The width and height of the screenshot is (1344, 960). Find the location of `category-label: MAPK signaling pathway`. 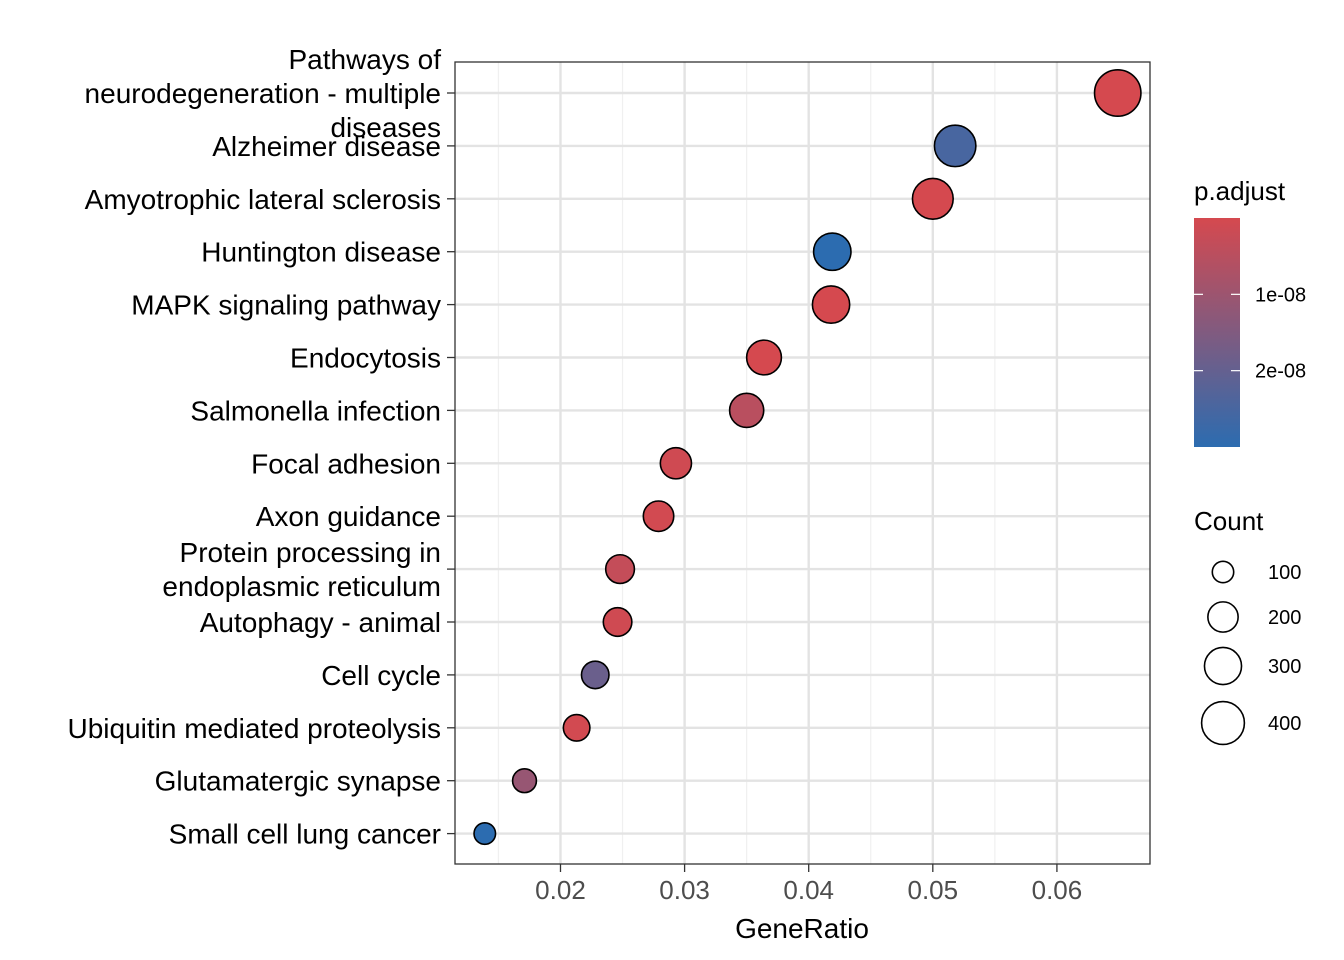

category-label: MAPK signaling pathway is located at coordinates (286, 305).